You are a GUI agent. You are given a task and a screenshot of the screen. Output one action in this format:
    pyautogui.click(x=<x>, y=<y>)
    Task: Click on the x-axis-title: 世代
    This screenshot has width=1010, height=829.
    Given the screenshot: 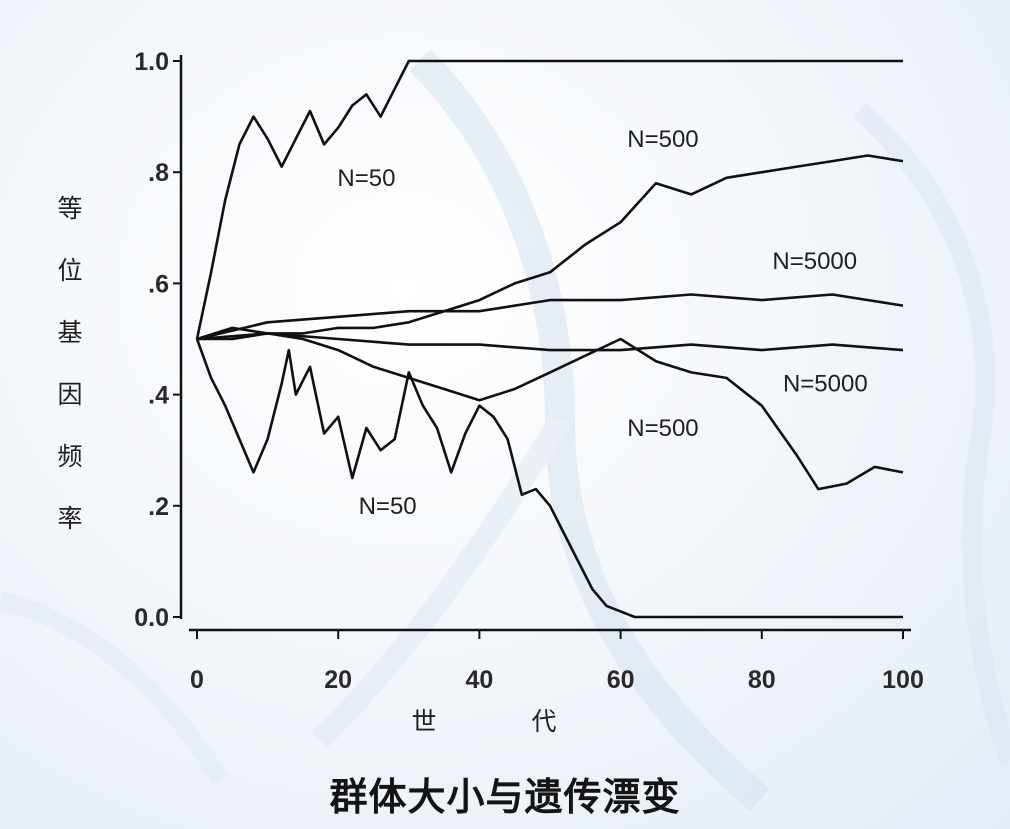 What is the action you would take?
    pyautogui.click(x=483, y=721)
    